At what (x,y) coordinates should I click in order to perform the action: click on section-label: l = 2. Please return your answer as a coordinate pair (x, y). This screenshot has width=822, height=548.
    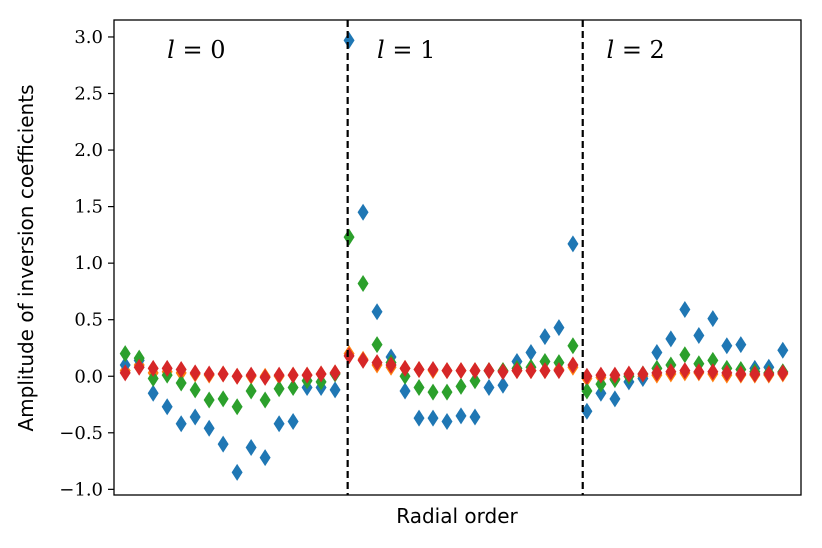
    Looking at the image, I should click on (636, 50).